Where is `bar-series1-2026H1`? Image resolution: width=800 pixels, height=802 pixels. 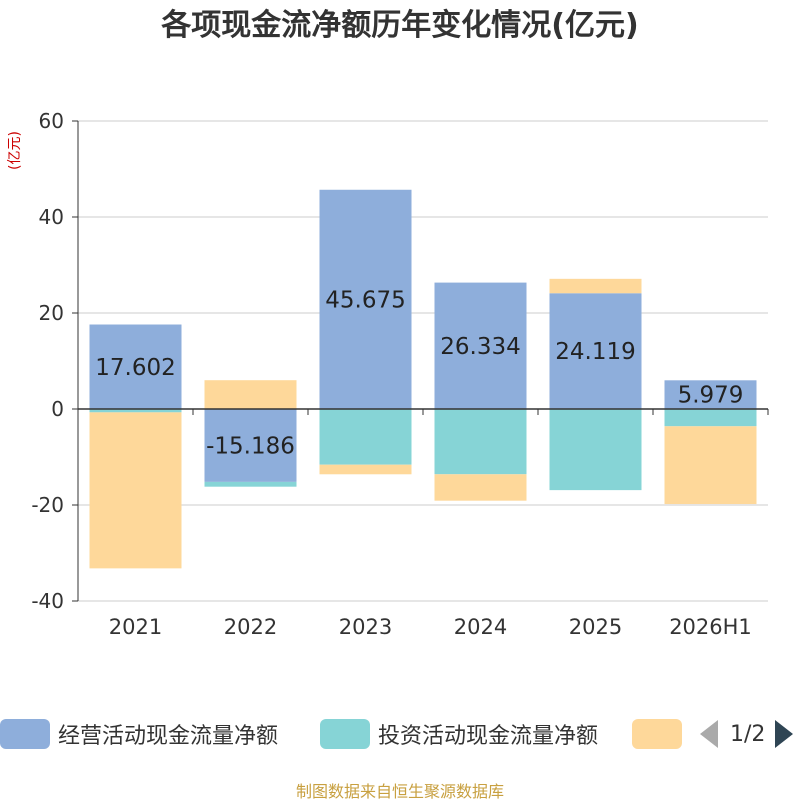
bar-series1-2026H1 is located at coordinates (710, 394).